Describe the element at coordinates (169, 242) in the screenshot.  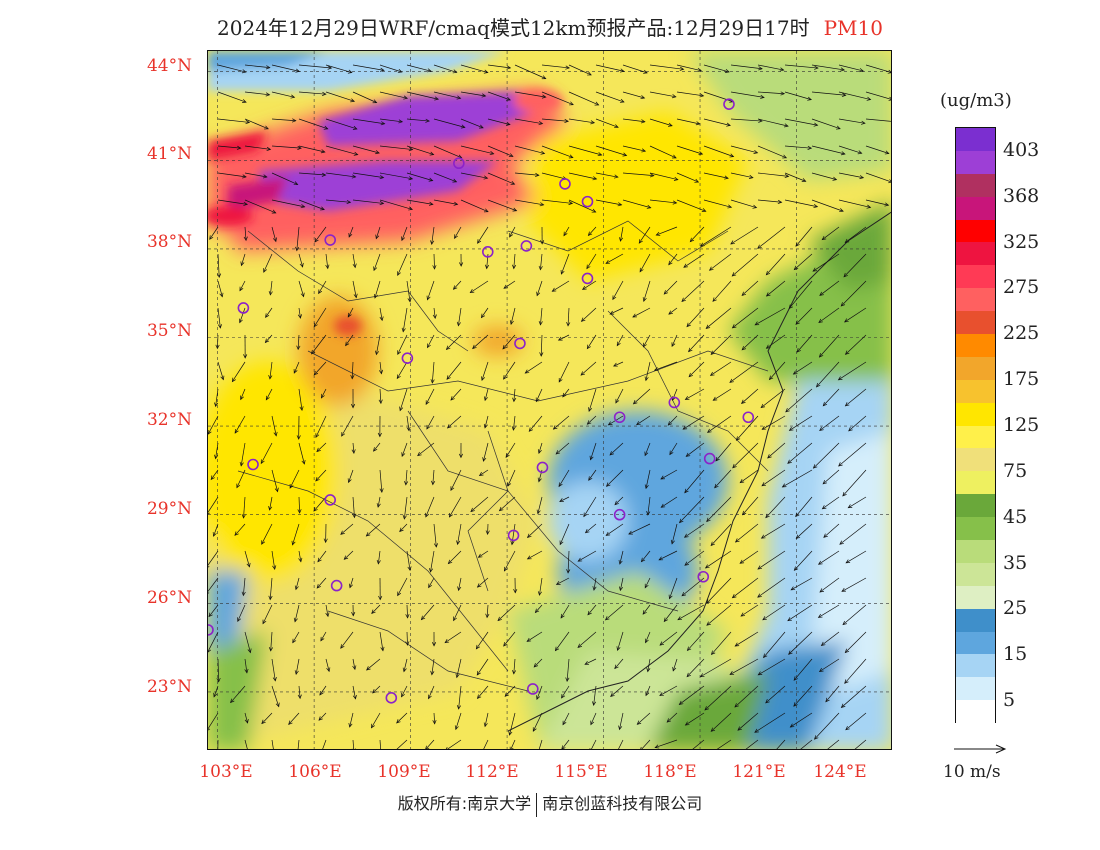
I see `lat-label-38: 38°N` at that location.